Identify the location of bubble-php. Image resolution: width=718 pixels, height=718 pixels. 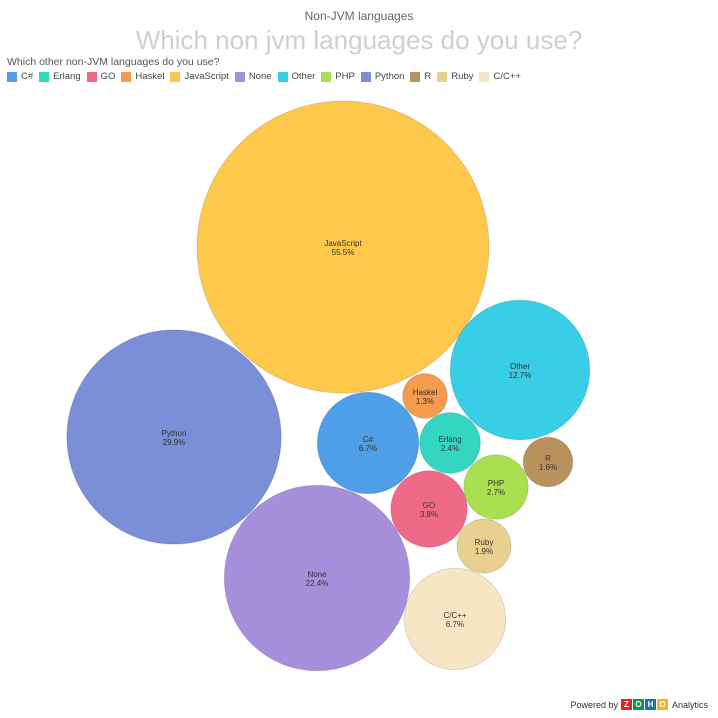
(496, 487).